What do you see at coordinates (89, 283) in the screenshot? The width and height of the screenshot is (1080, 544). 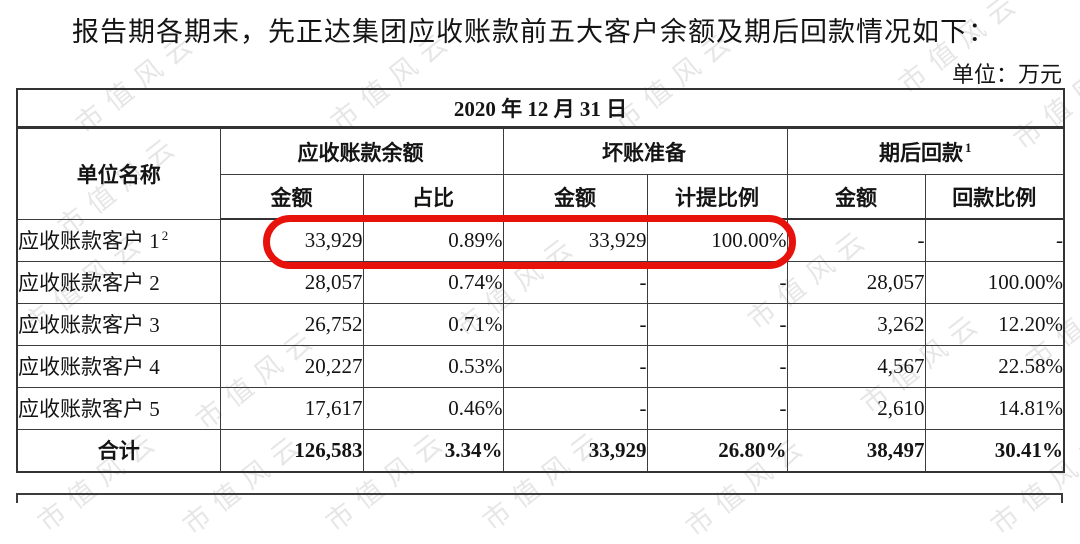 I see `customer-name: 应收账款客户 2` at bounding box center [89, 283].